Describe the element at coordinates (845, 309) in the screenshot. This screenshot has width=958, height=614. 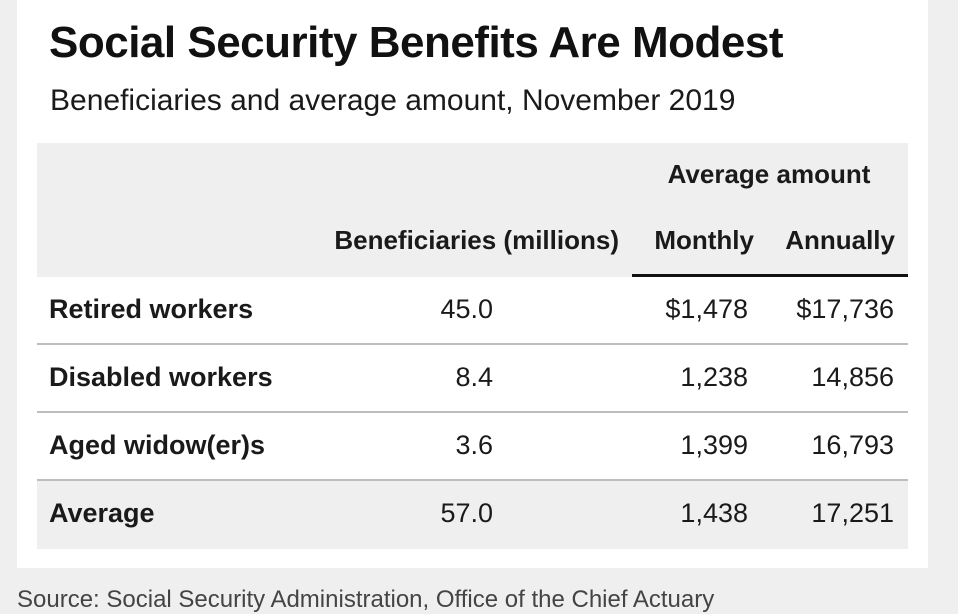
I see `annually-cell: $17,736` at that location.